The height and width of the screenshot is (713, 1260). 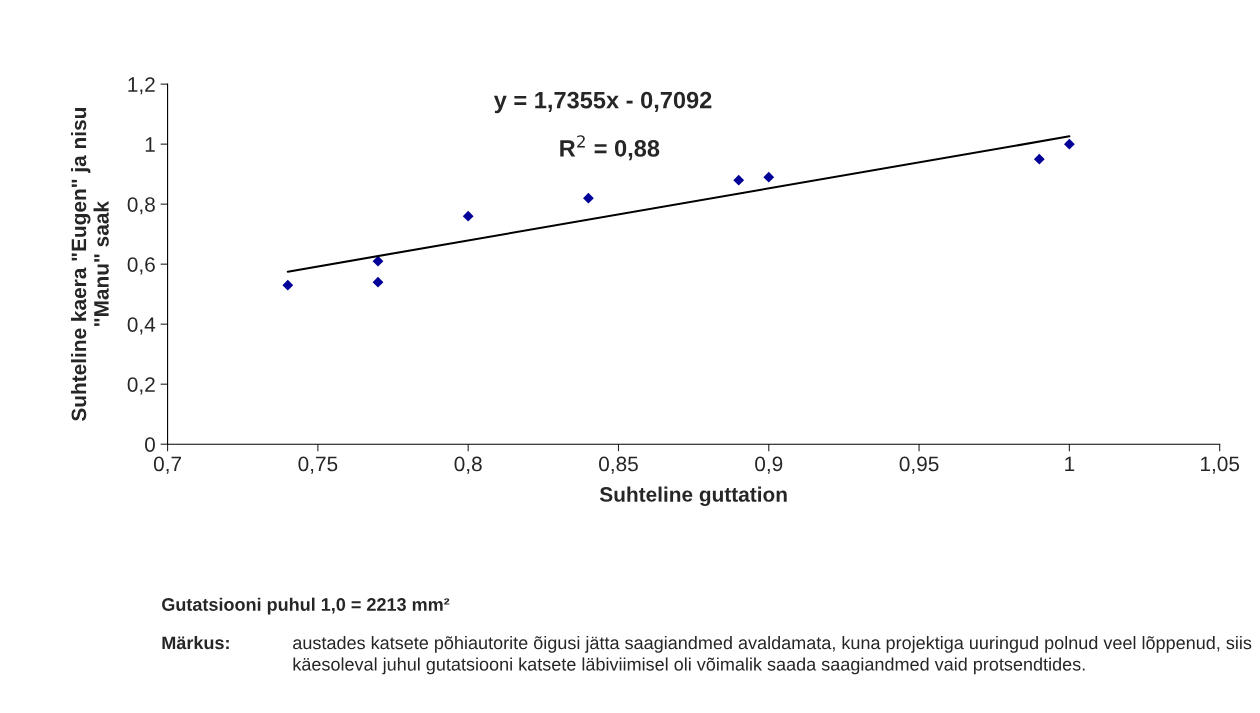 What do you see at coordinates (141, 326) in the screenshot?
I see `y-tick-label: 0,4` at bounding box center [141, 326].